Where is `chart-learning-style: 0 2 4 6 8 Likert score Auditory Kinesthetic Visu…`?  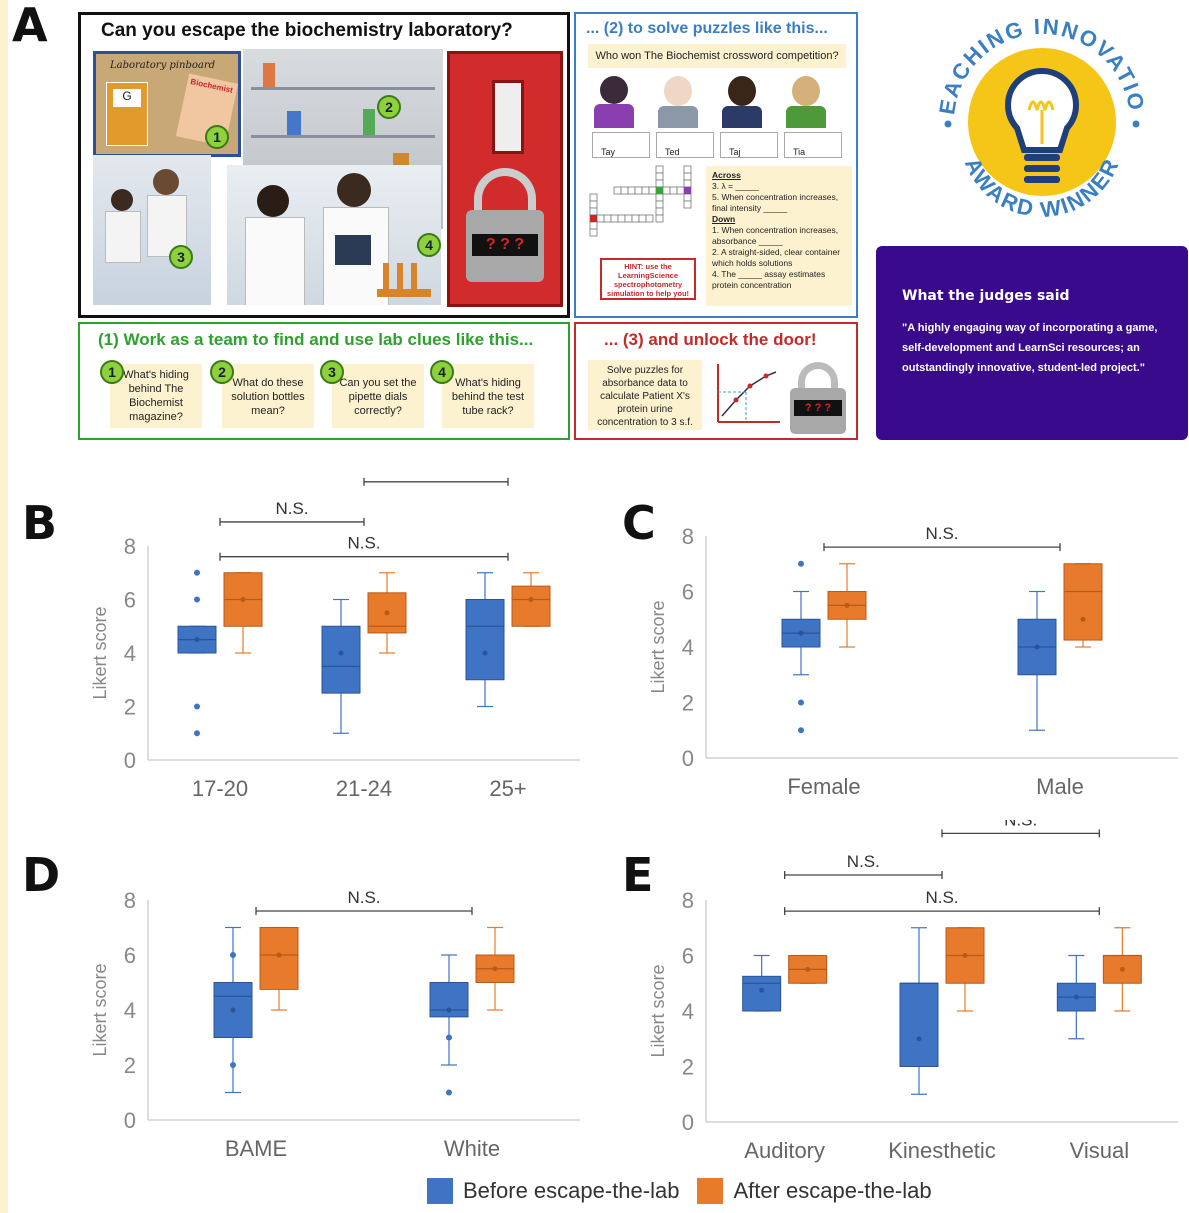 chart-learning-style: 0 2 4 6 8 Likert score Auditory Kinesthetic Visu… is located at coordinates (913, 991).